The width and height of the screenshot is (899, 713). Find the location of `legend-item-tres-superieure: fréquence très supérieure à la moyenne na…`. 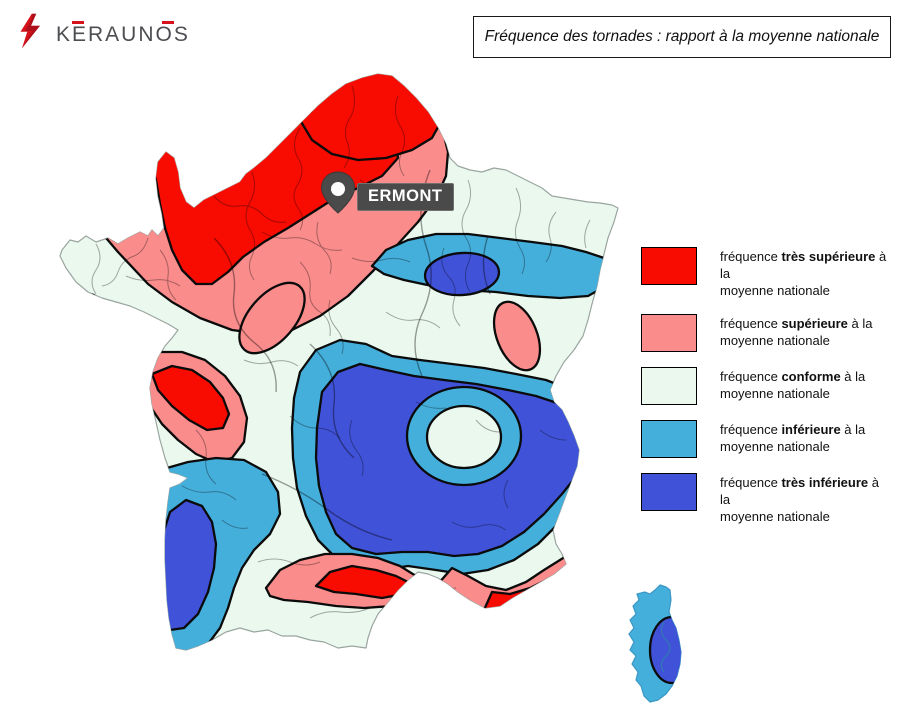

legend-item-tres-superieure: fréquence très supérieure à la moyenne na… is located at coordinates (766, 273).